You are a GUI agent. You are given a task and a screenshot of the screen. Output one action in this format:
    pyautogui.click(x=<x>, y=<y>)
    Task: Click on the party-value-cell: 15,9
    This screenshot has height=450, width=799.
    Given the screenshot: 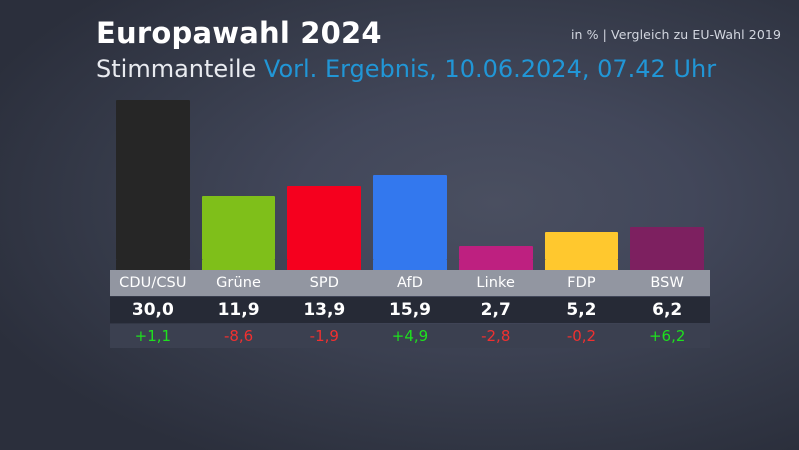 What is the action you would take?
    pyautogui.click(x=410, y=310)
    